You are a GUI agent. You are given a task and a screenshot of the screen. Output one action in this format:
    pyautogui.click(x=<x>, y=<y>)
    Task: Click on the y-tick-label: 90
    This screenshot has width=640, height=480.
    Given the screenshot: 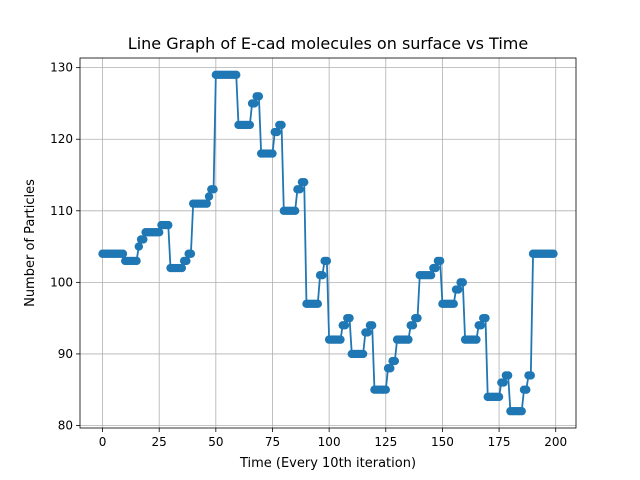 What is the action you would take?
    pyautogui.click(x=65, y=354)
    